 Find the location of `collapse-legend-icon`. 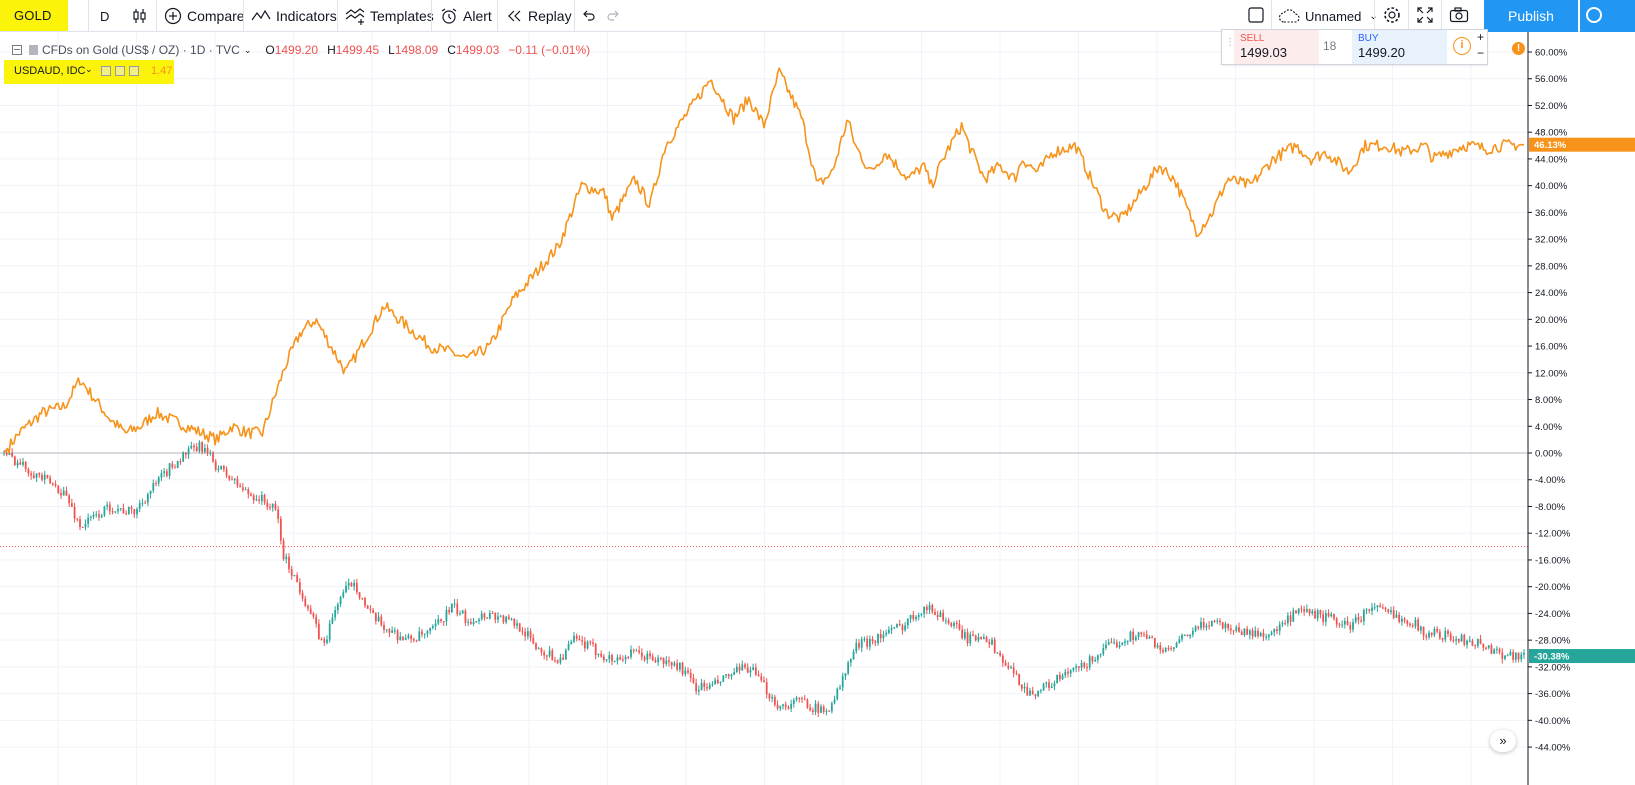

collapse-legend-icon is located at coordinates (17, 50).